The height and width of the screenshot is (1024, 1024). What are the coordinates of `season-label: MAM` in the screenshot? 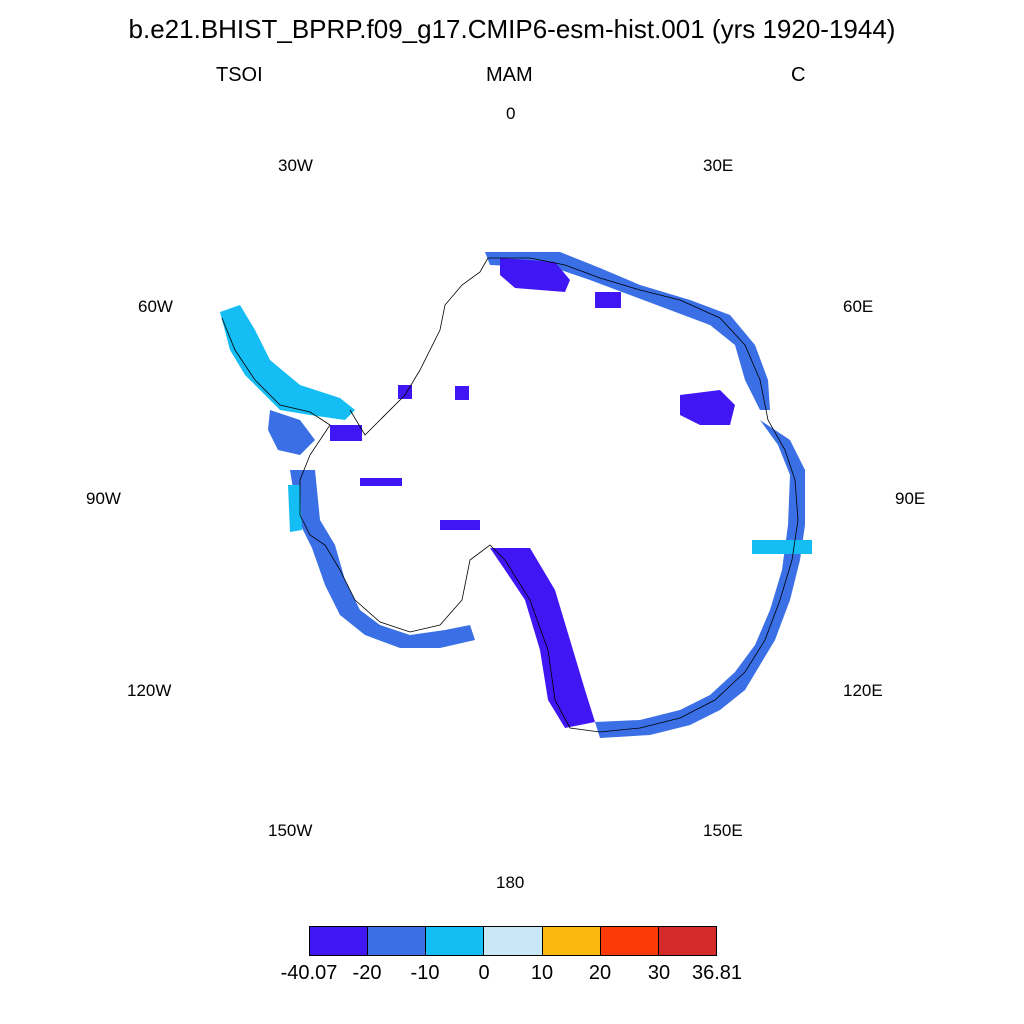 It's located at (509, 75).